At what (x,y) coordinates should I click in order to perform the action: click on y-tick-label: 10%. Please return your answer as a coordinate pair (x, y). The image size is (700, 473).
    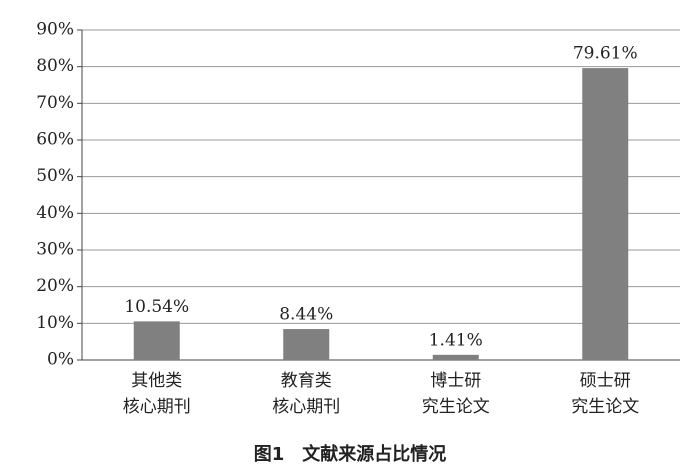
    Looking at the image, I should click on (55, 323).